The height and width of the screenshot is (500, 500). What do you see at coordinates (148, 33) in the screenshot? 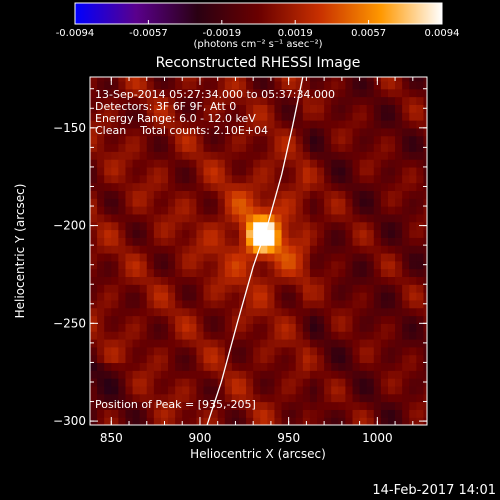
I see `colorbar-tick-label: -0.0057` at bounding box center [148, 33].